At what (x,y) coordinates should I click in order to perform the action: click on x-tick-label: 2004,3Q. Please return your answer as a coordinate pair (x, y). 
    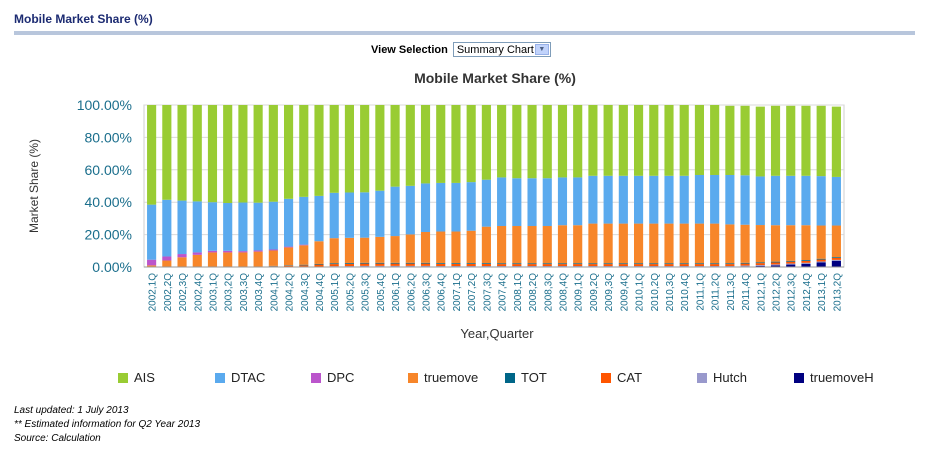
    Looking at the image, I should click on (305, 292).